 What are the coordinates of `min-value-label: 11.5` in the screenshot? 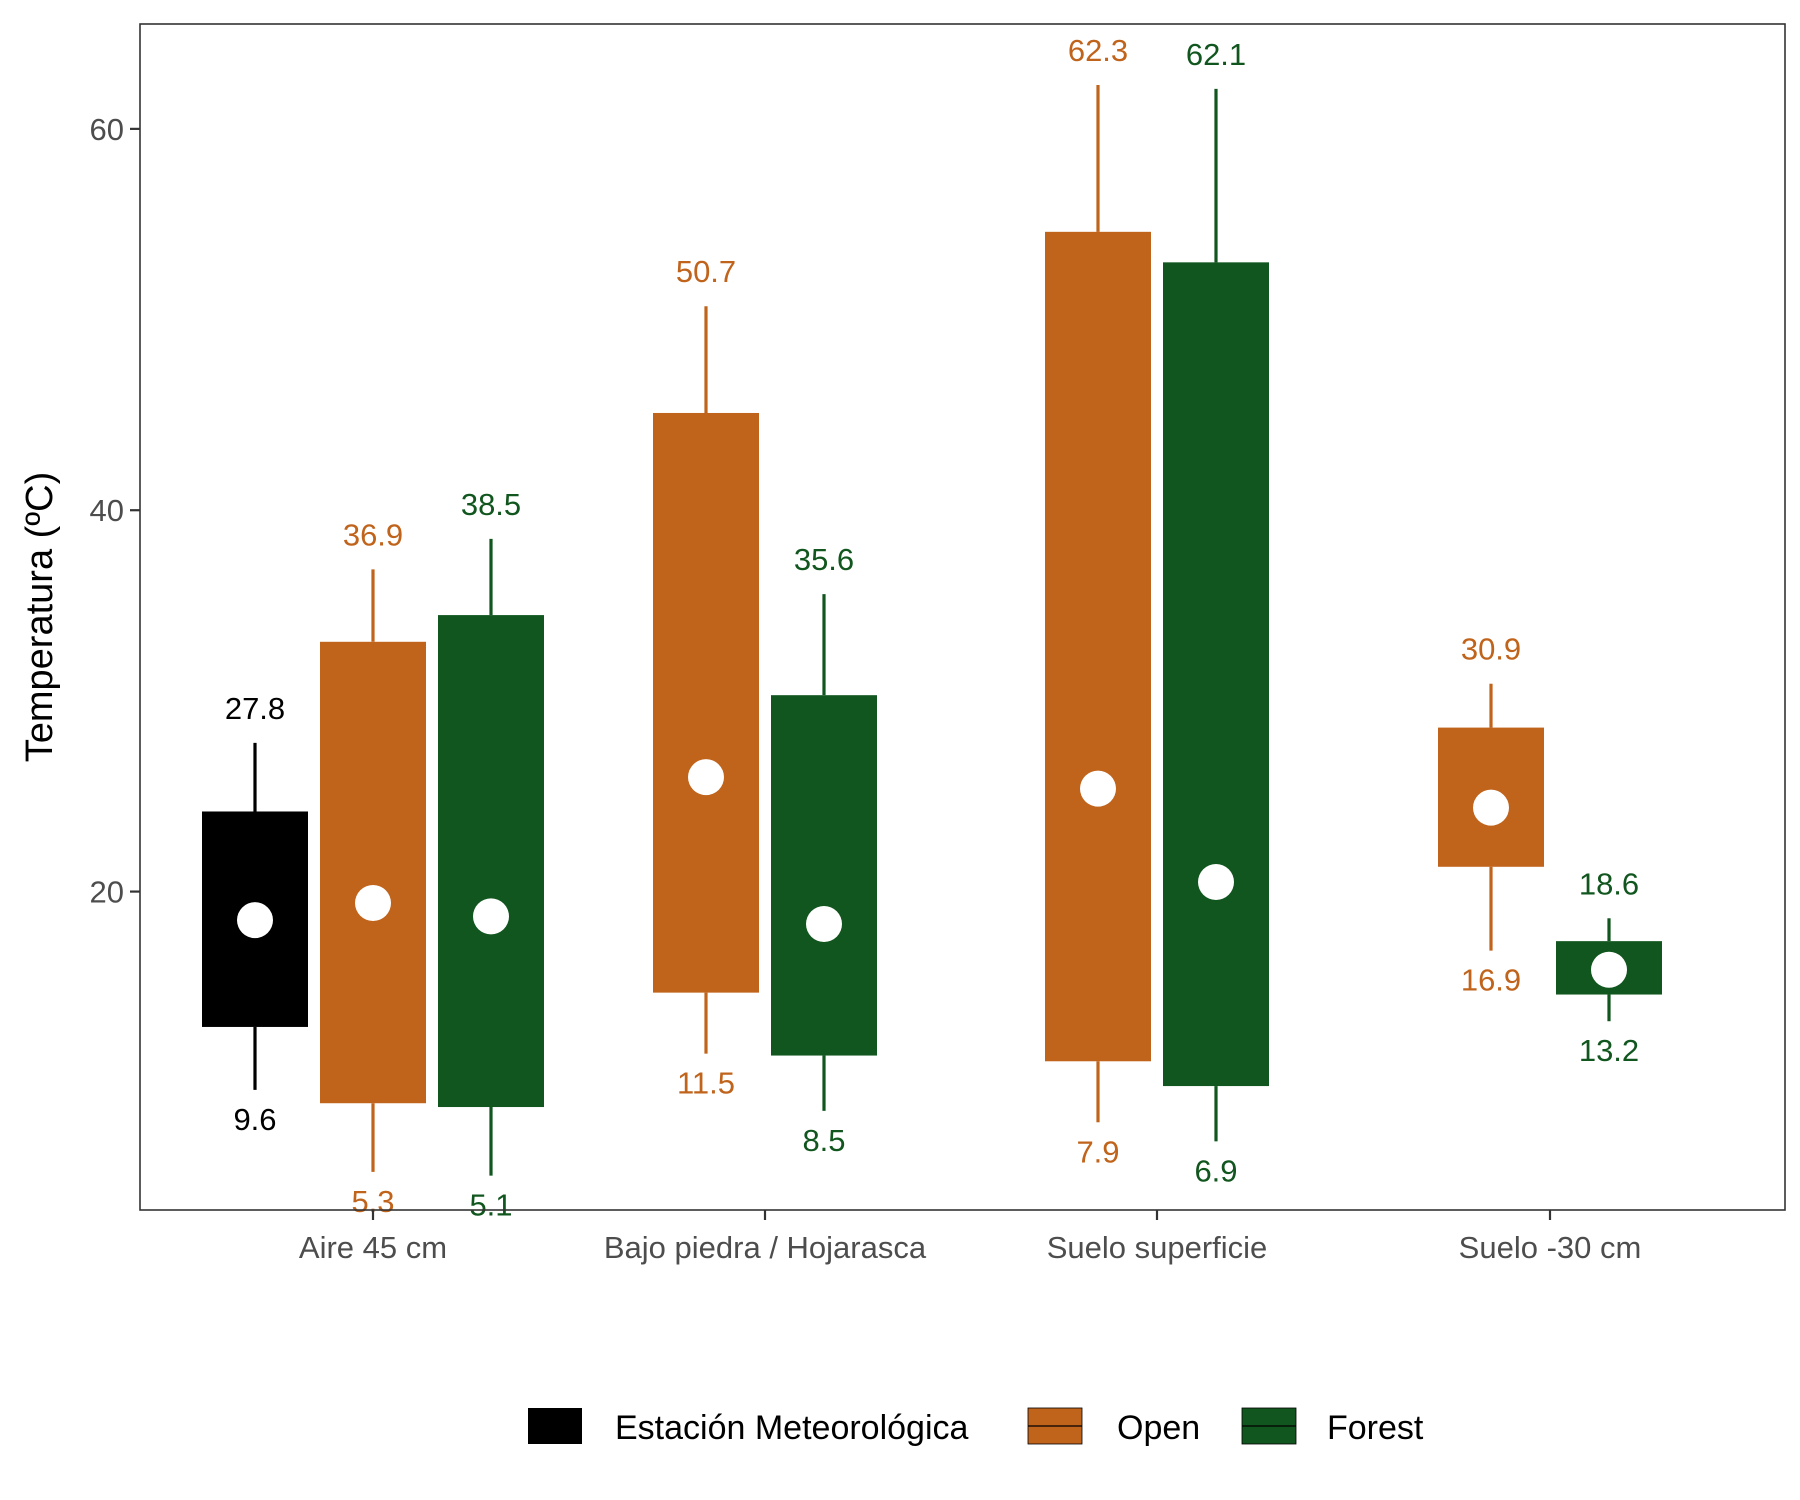 It's located at (706, 1083).